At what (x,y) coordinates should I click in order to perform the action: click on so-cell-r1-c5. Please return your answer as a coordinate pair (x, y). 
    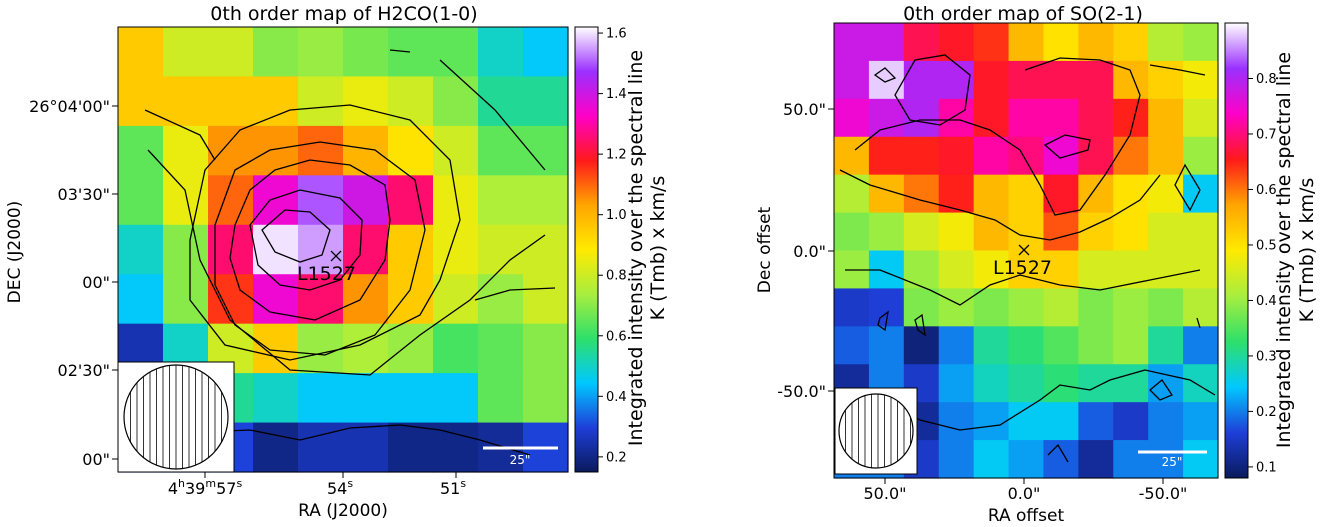
    Looking at the image, I should click on (1026, 80).